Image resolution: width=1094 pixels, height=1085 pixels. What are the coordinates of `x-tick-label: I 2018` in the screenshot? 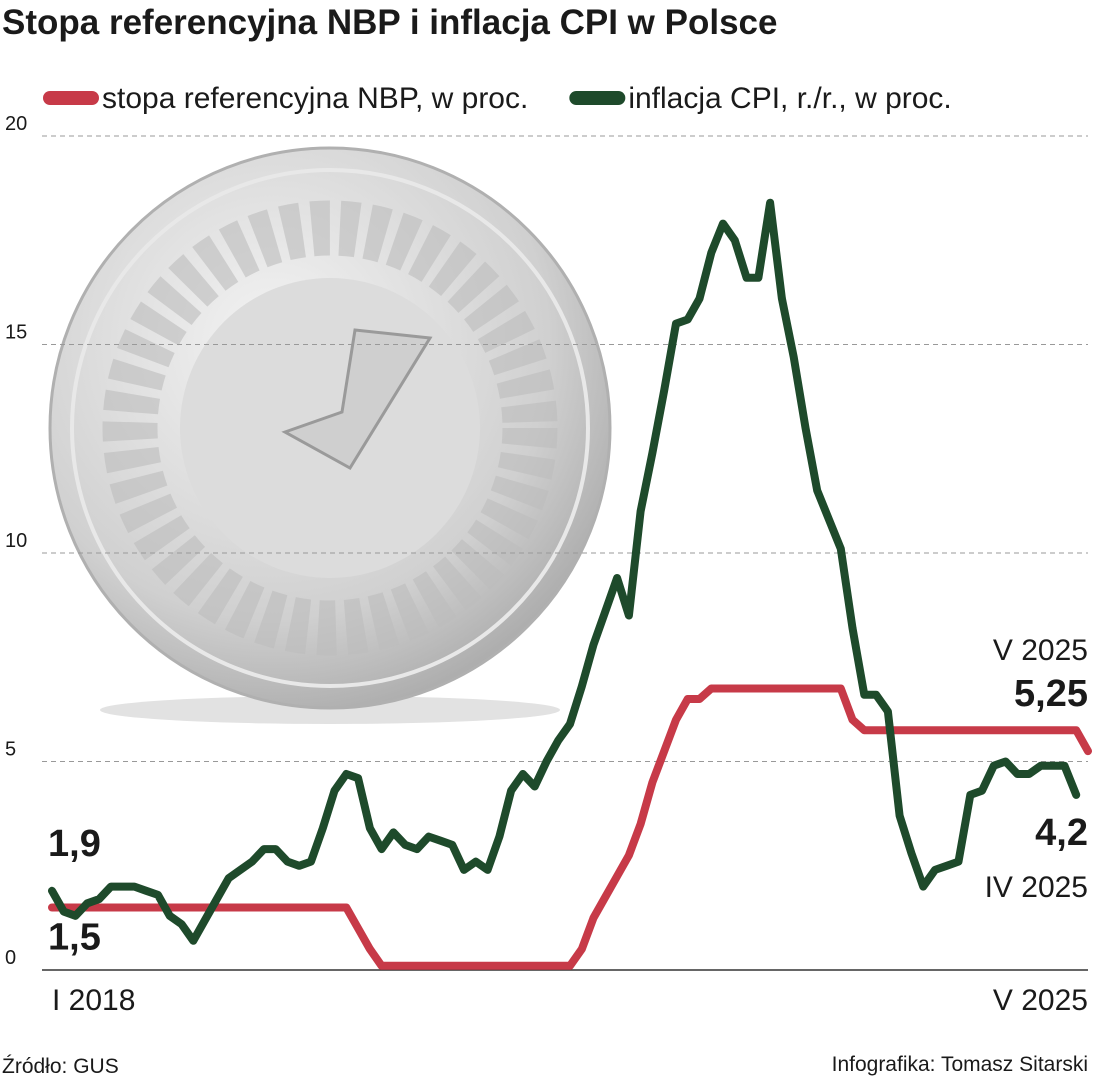 It's located at (93, 1000).